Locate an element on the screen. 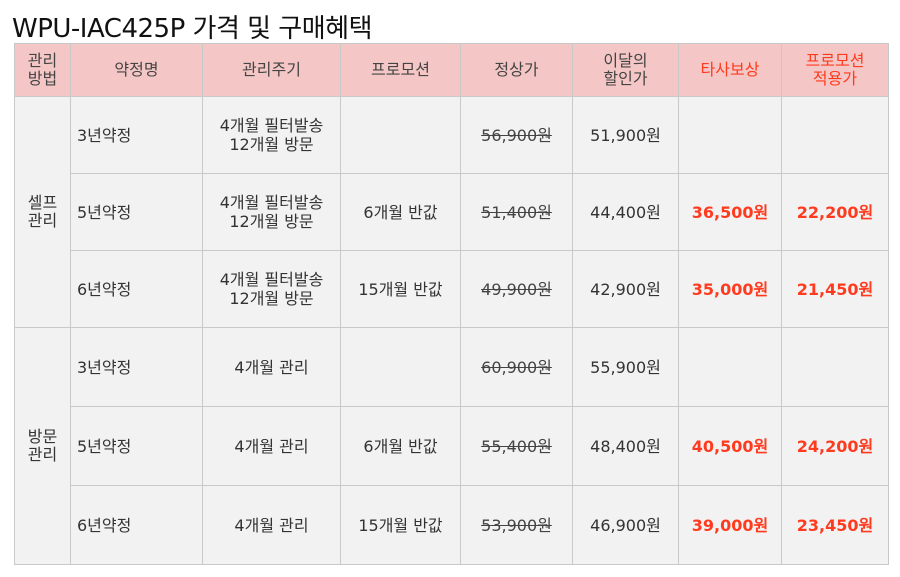  discount-price-cell: 55,900원 is located at coordinates (625, 367).